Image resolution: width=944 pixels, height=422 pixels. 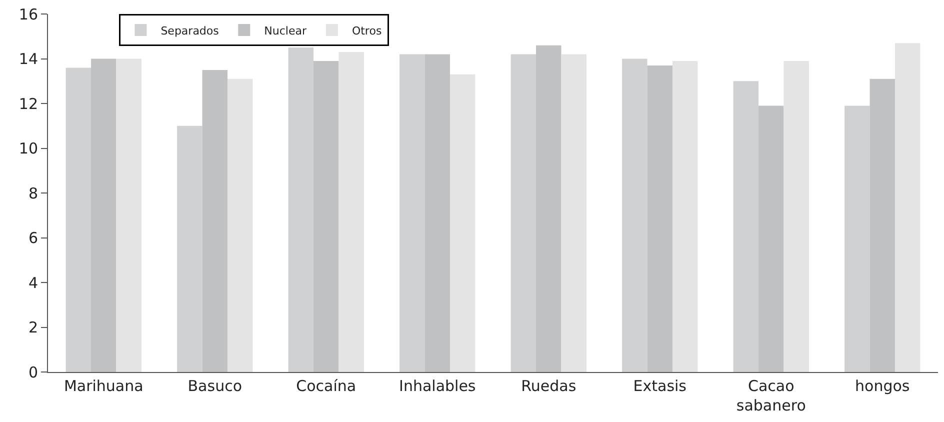 I want to click on x-tick-label: Marihuana, so click(x=104, y=386).